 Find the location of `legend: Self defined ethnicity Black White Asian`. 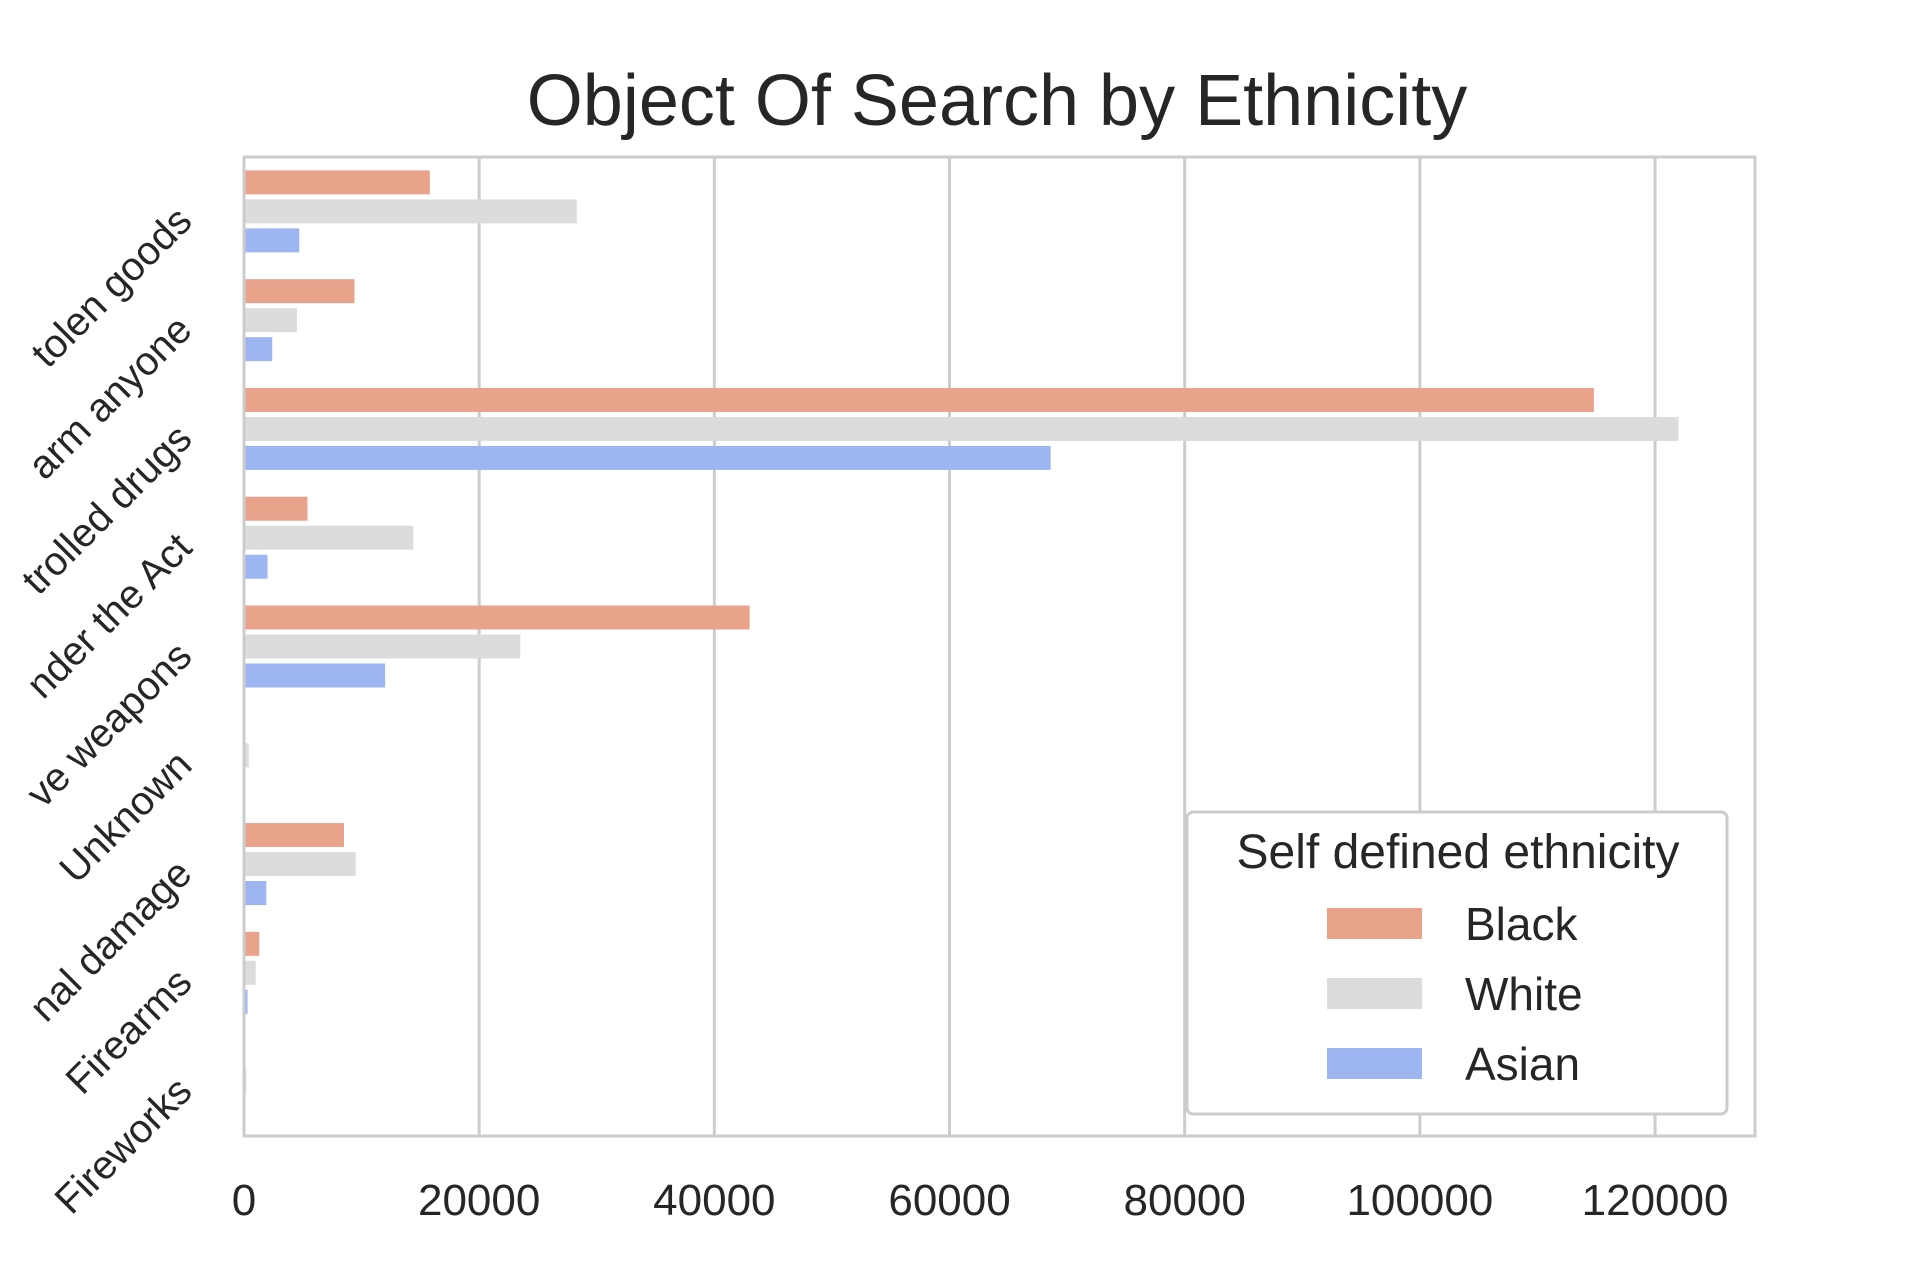

legend: Self defined ethnicity Black White Asian is located at coordinates (1457, 963).